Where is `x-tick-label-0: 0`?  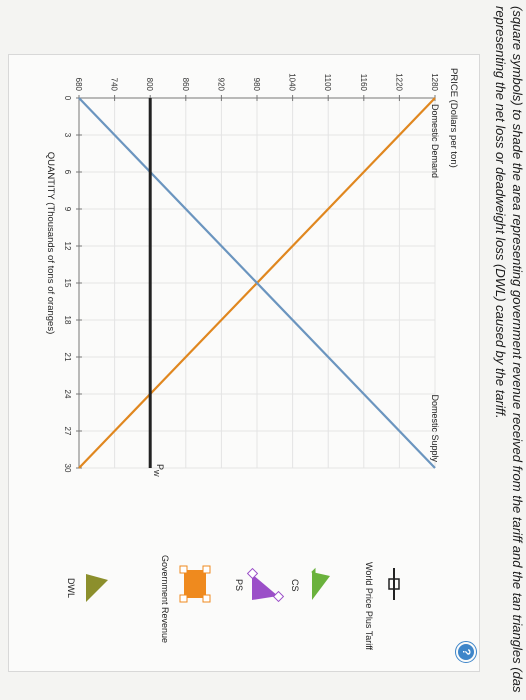
x-tick-label-0: 0 is located at coordinates (67, 98).